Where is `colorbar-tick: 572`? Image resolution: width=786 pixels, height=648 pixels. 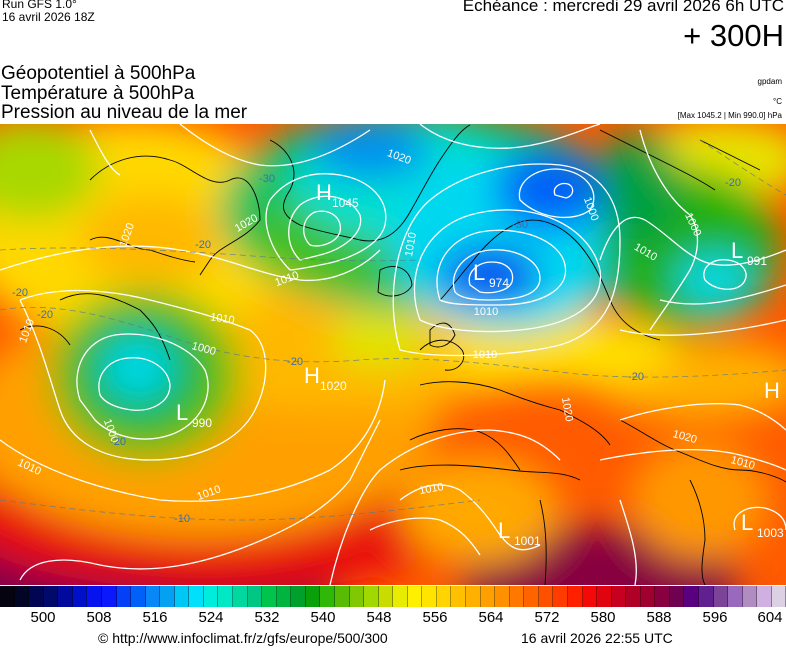
colorbar-tick: 572 is located at coordinates (547, 617).